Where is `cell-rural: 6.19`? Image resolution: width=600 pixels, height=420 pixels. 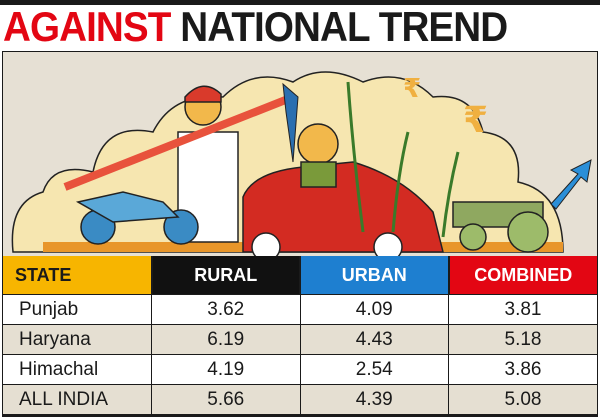
cell-rural: 6.19 is located at coordinates (226, 339).